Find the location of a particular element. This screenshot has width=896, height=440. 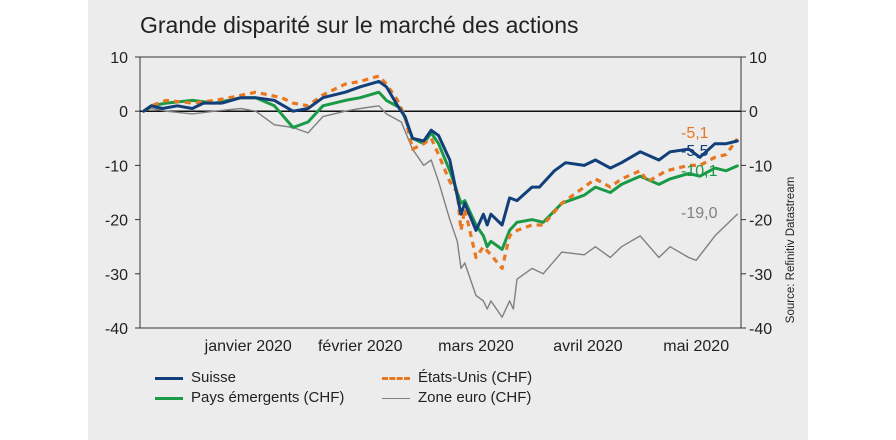

legend-swatch-suisse is located at coordinates (169, 378).